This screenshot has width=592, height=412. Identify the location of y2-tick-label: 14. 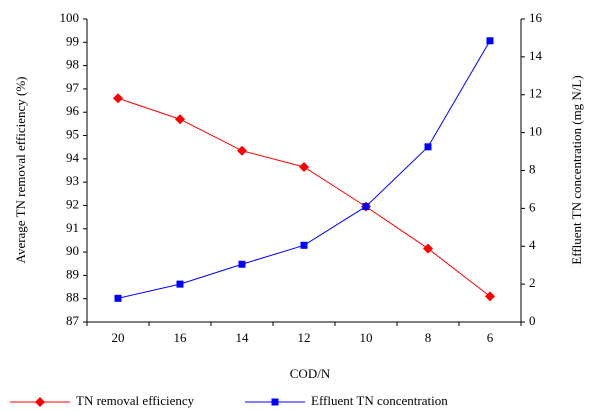
(536, 55).